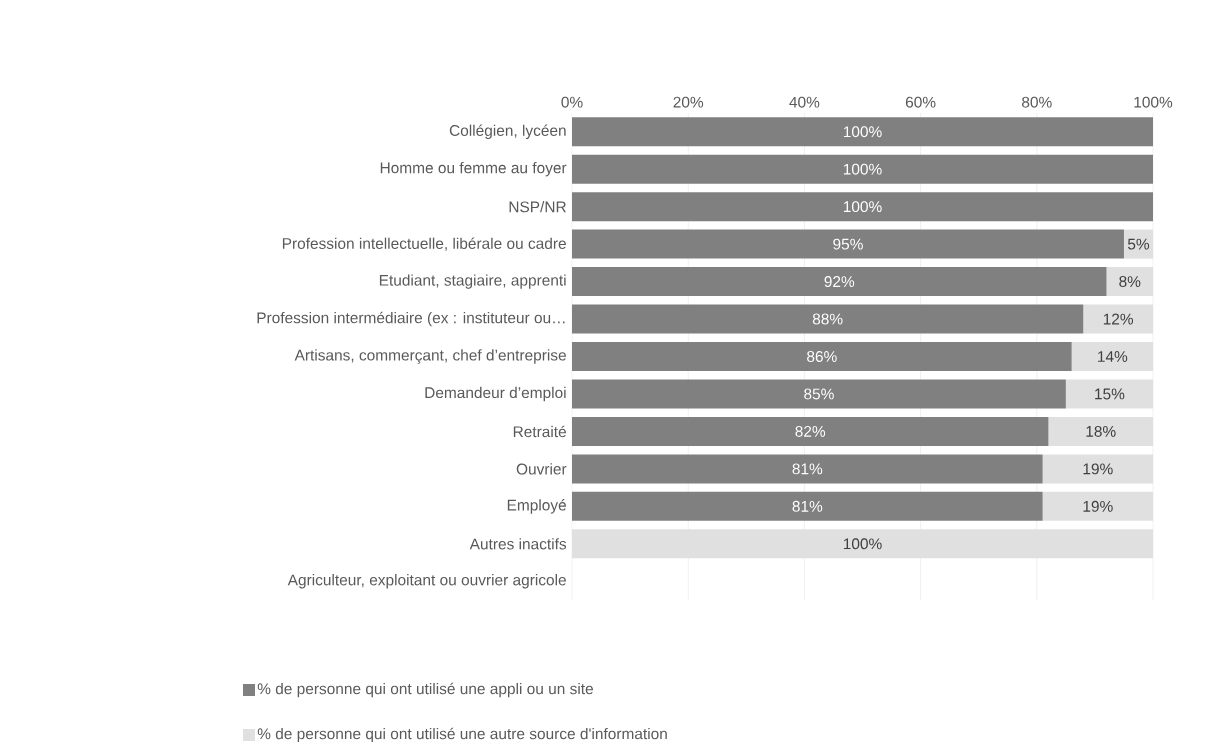 Image resolution: width=1208 pixels, height=742 pixels. Describe the element at coordinates (1110, 394) in the screenshot. I see `data-label: 15%` at that location.